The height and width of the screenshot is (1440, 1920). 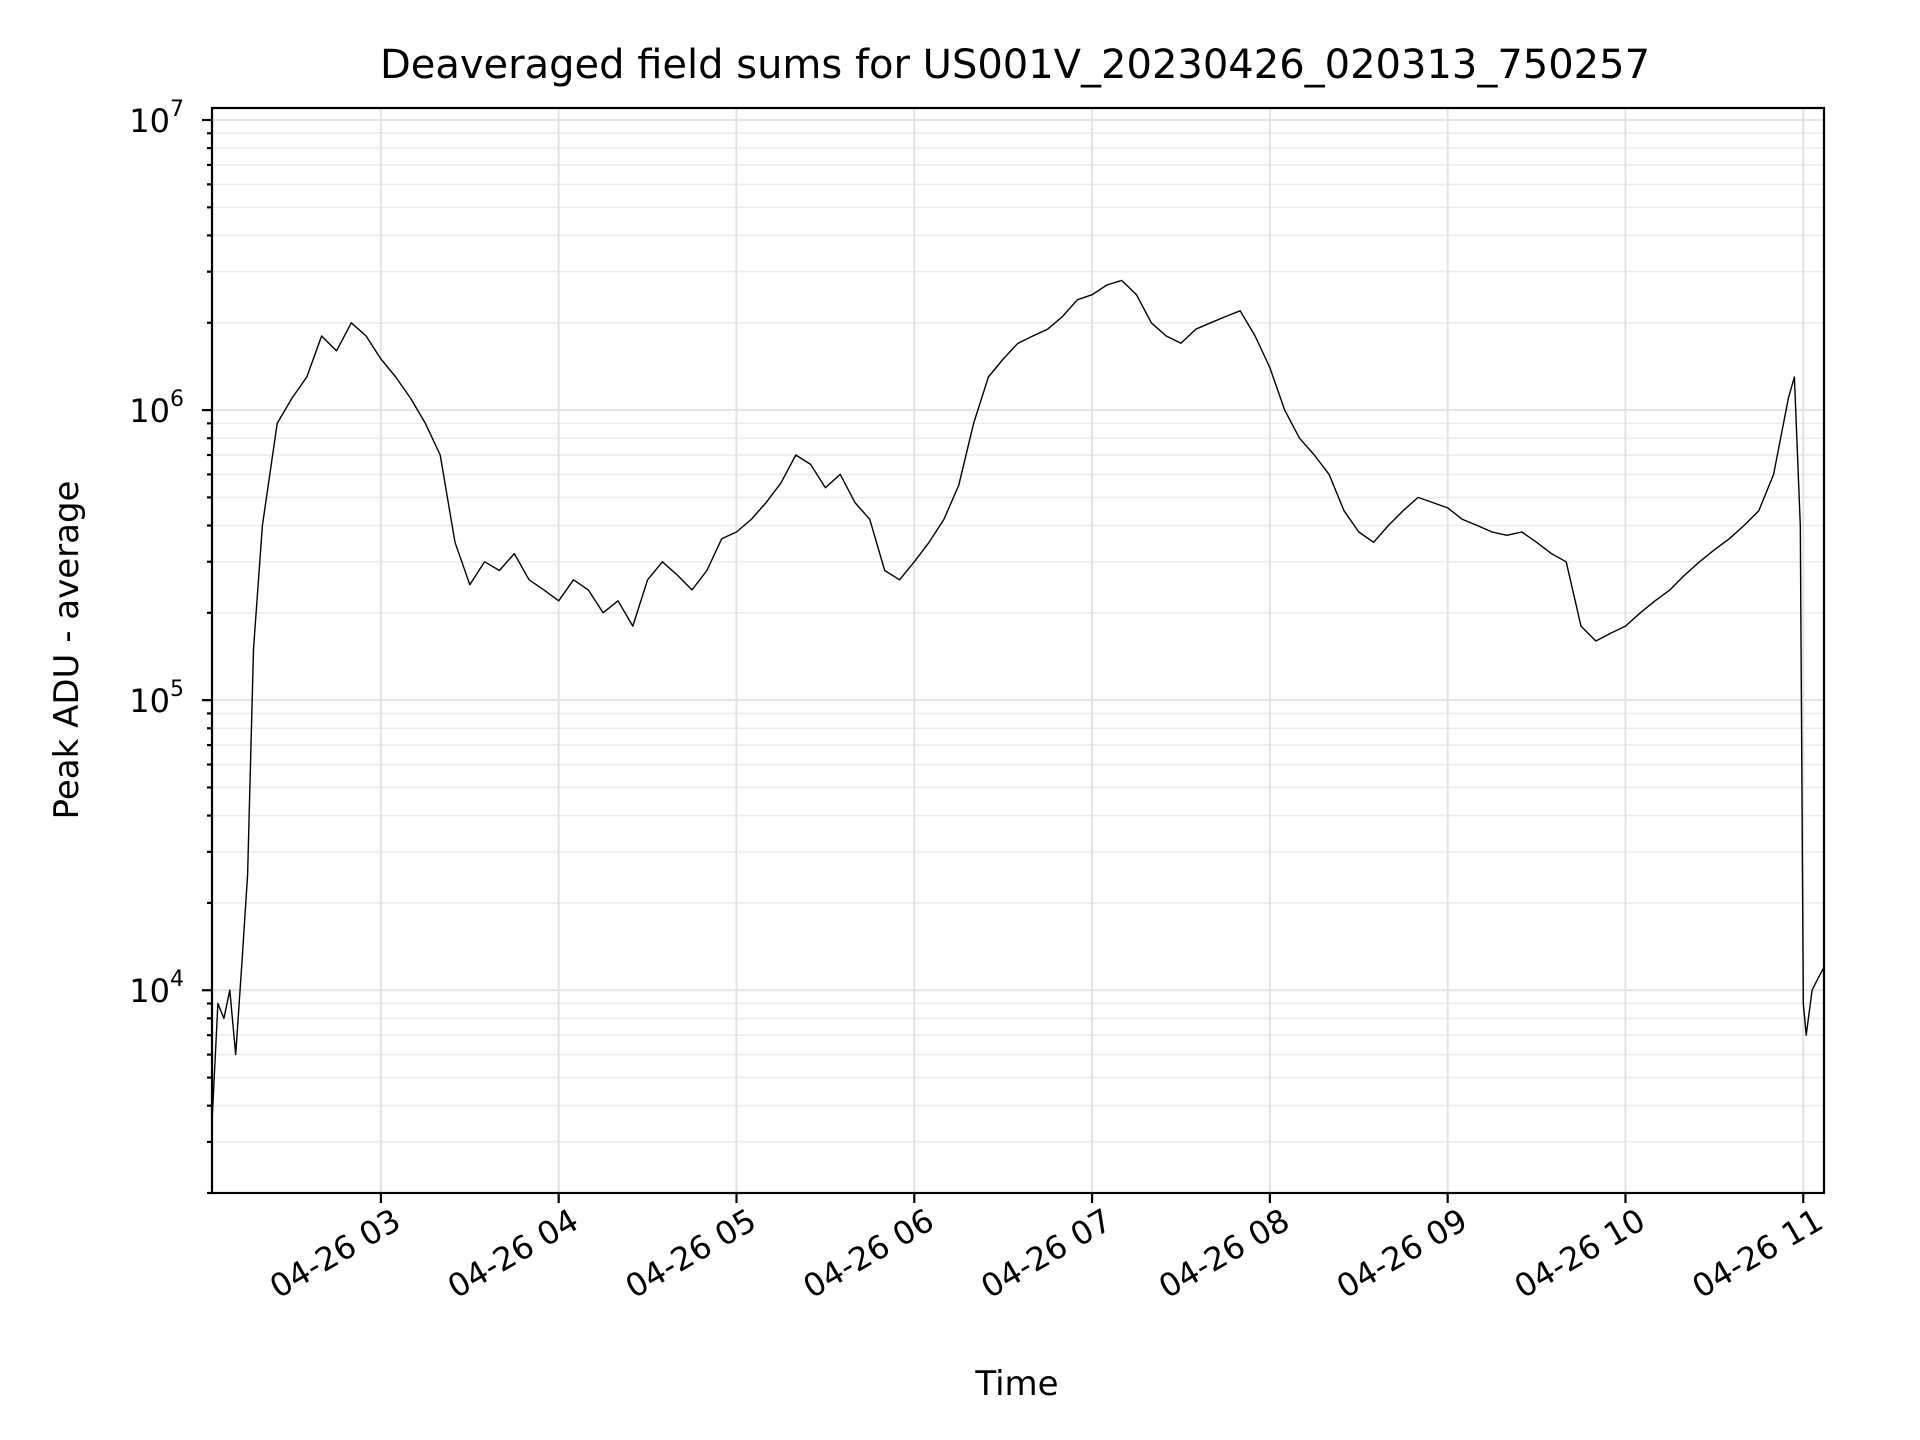 What do you see at coordinates (1758, 1253) in the screenshot?
I see `x-tick-label: 04-26 11` at bounding box center [1758, 1253].